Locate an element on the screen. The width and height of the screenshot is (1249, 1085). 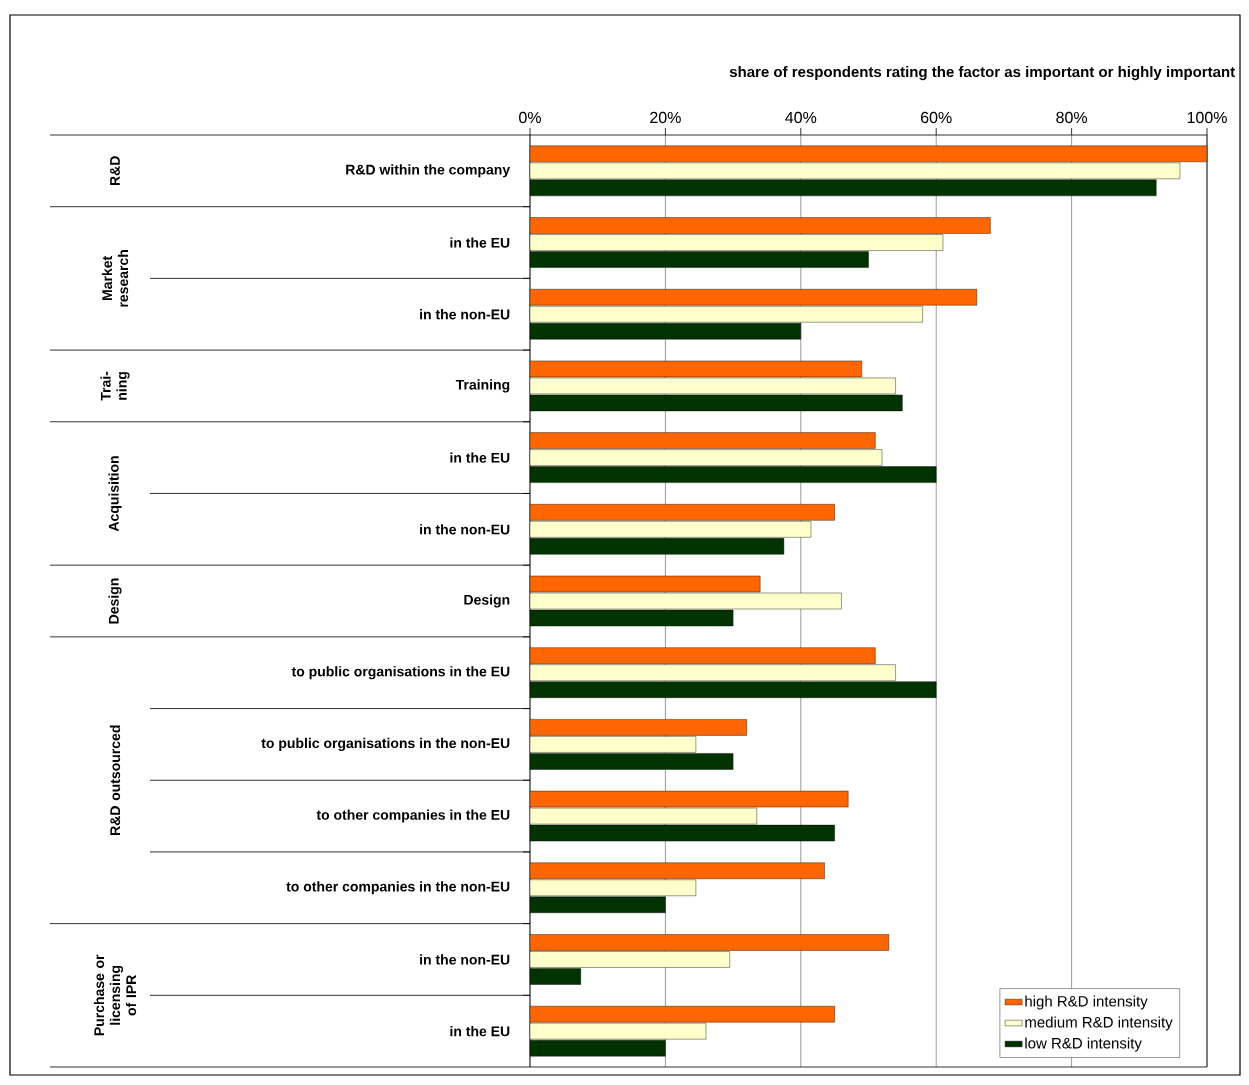
x-tick-label: 40% is located at coordinates (801, 117).